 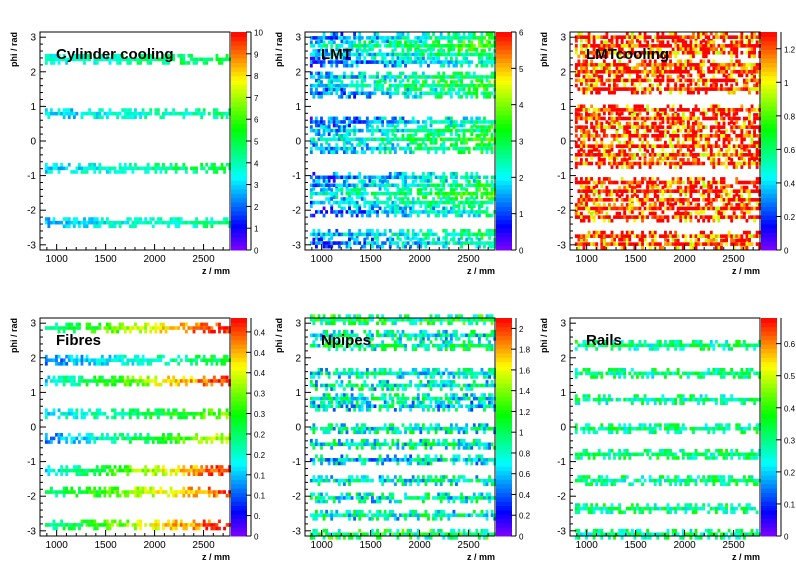 What do you see at coordinates (115, 54) in the screenshot?
I see `panel-title: Cylinder cooling` at bounding box center [115, 54].